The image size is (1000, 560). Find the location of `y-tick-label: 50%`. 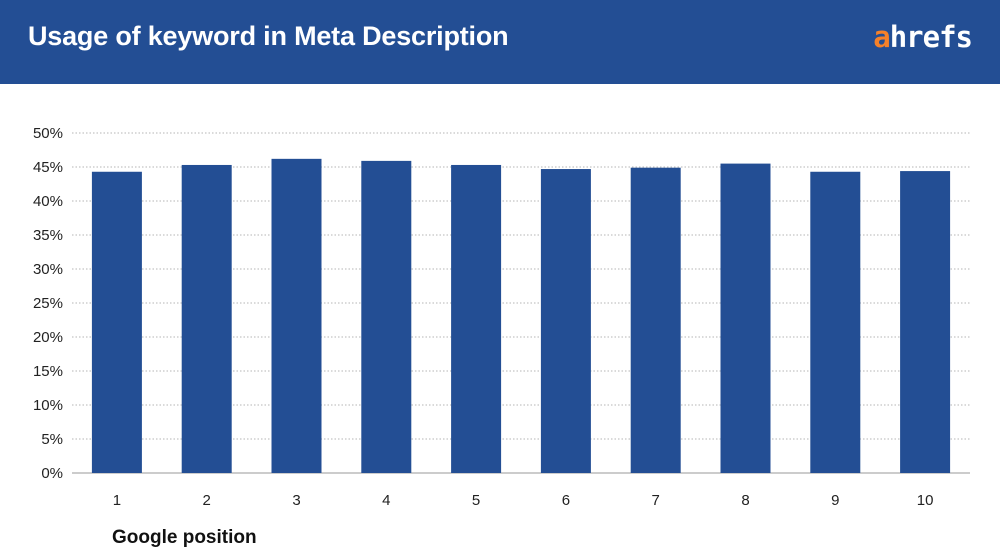

y-tick-label: 50% is located at coordinates (48, 133).